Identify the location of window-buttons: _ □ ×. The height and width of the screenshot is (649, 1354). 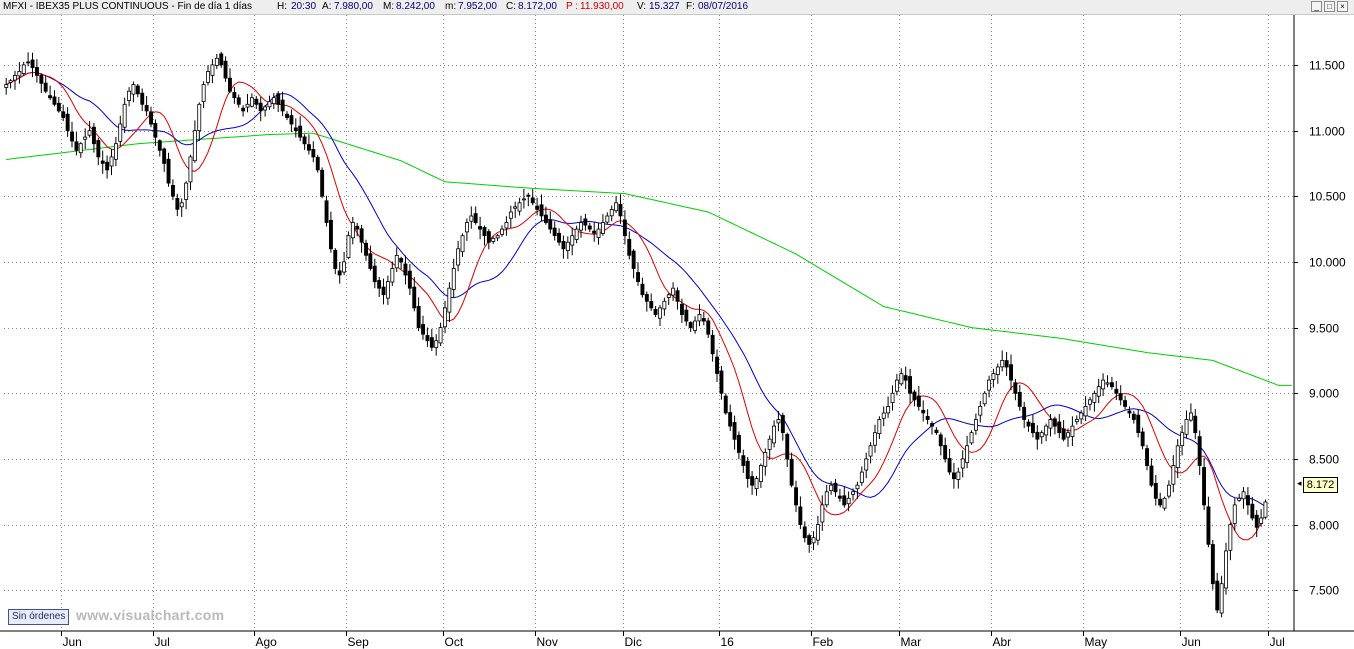
(1329, 6).